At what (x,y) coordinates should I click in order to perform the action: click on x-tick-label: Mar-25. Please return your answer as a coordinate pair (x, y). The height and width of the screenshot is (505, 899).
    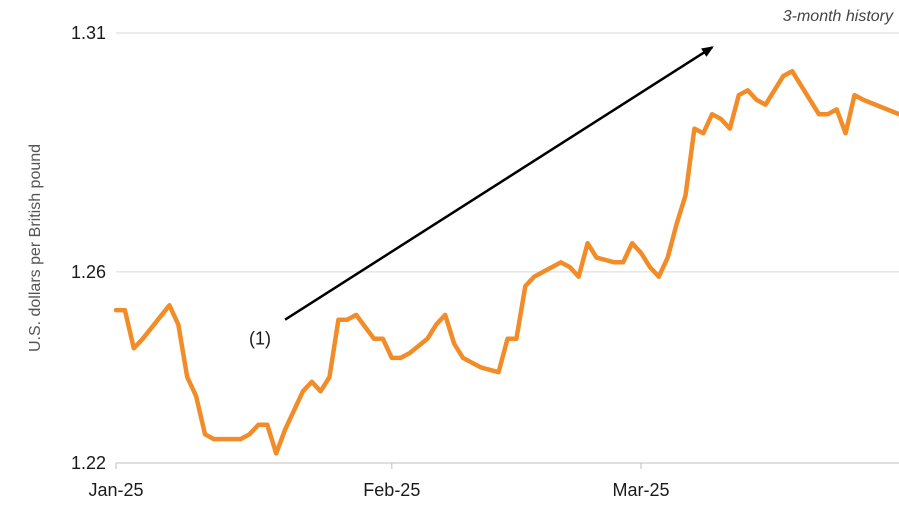
    Looking at the image, I should click on (640, 490).